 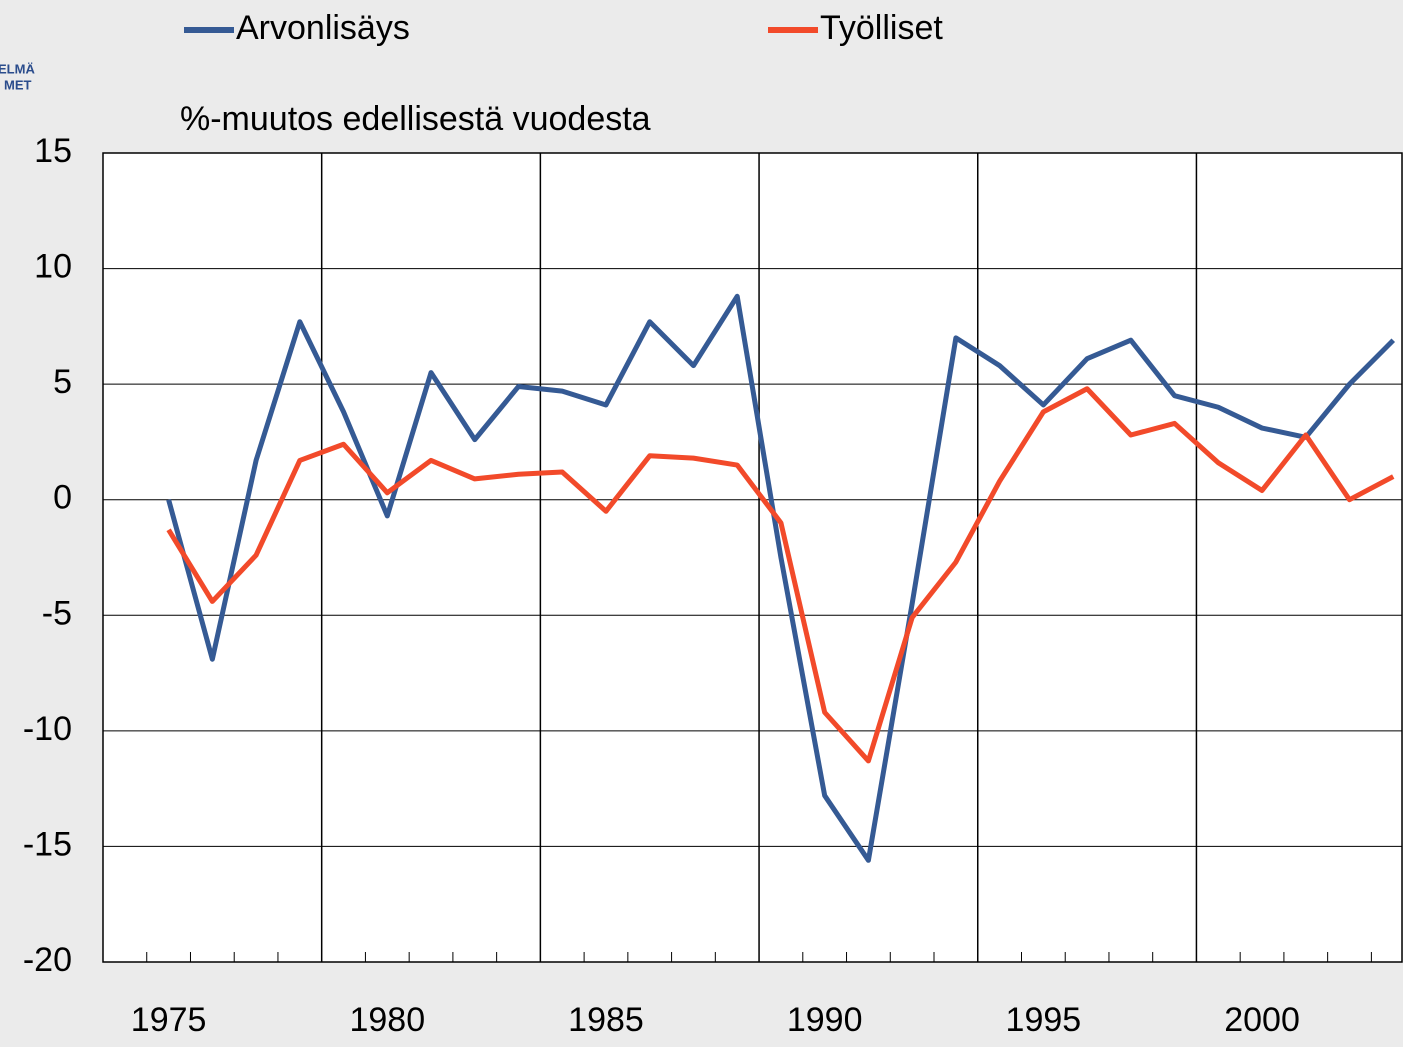 I want to click on logo-text: MET, so click(x=18, y=84).